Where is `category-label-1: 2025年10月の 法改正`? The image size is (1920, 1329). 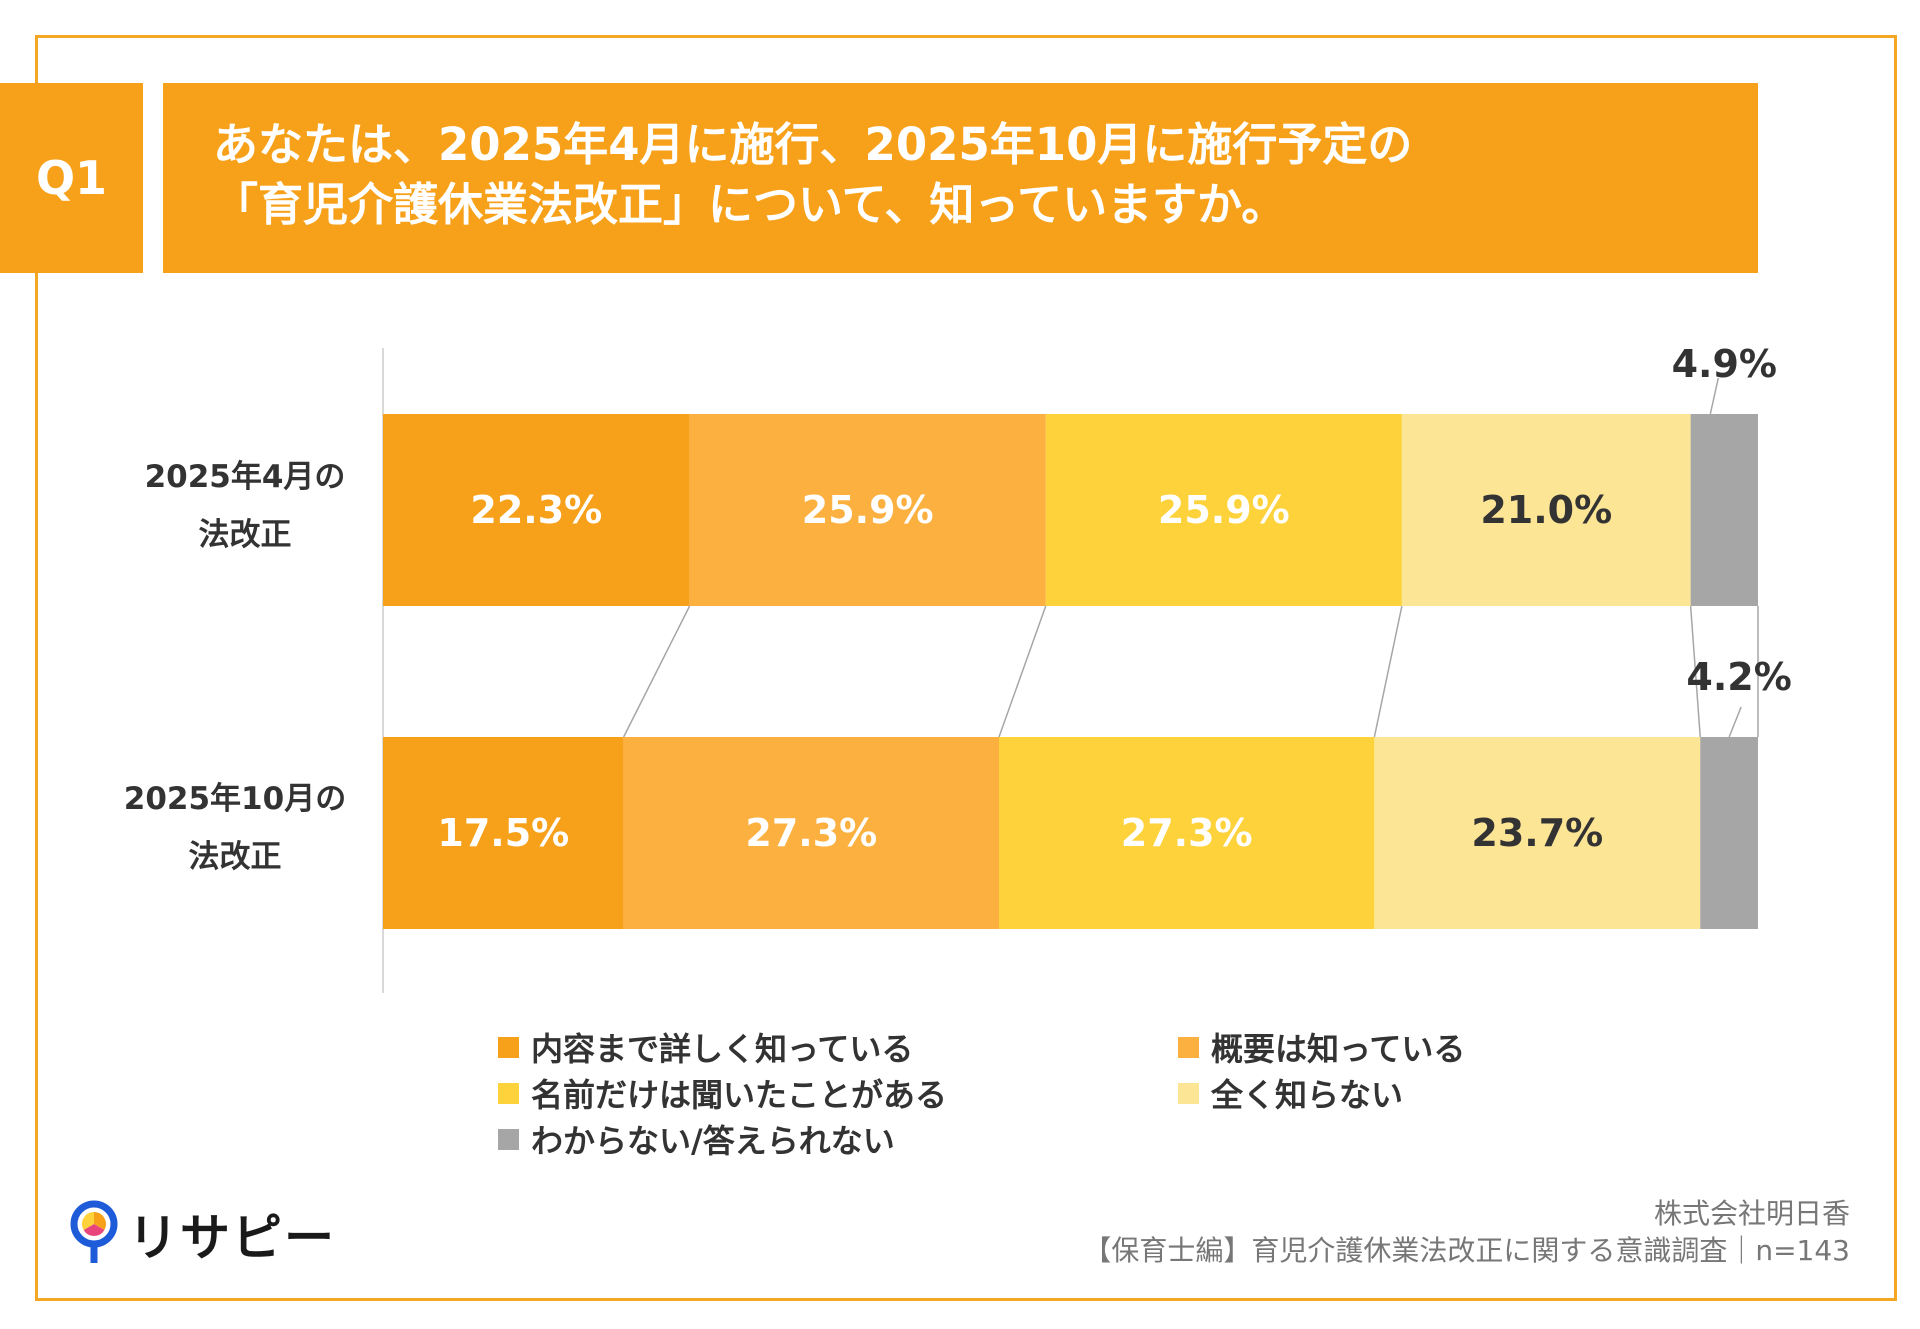 category-label-1: 2025年10月の 法改正 is located at coordinates (235, 828).